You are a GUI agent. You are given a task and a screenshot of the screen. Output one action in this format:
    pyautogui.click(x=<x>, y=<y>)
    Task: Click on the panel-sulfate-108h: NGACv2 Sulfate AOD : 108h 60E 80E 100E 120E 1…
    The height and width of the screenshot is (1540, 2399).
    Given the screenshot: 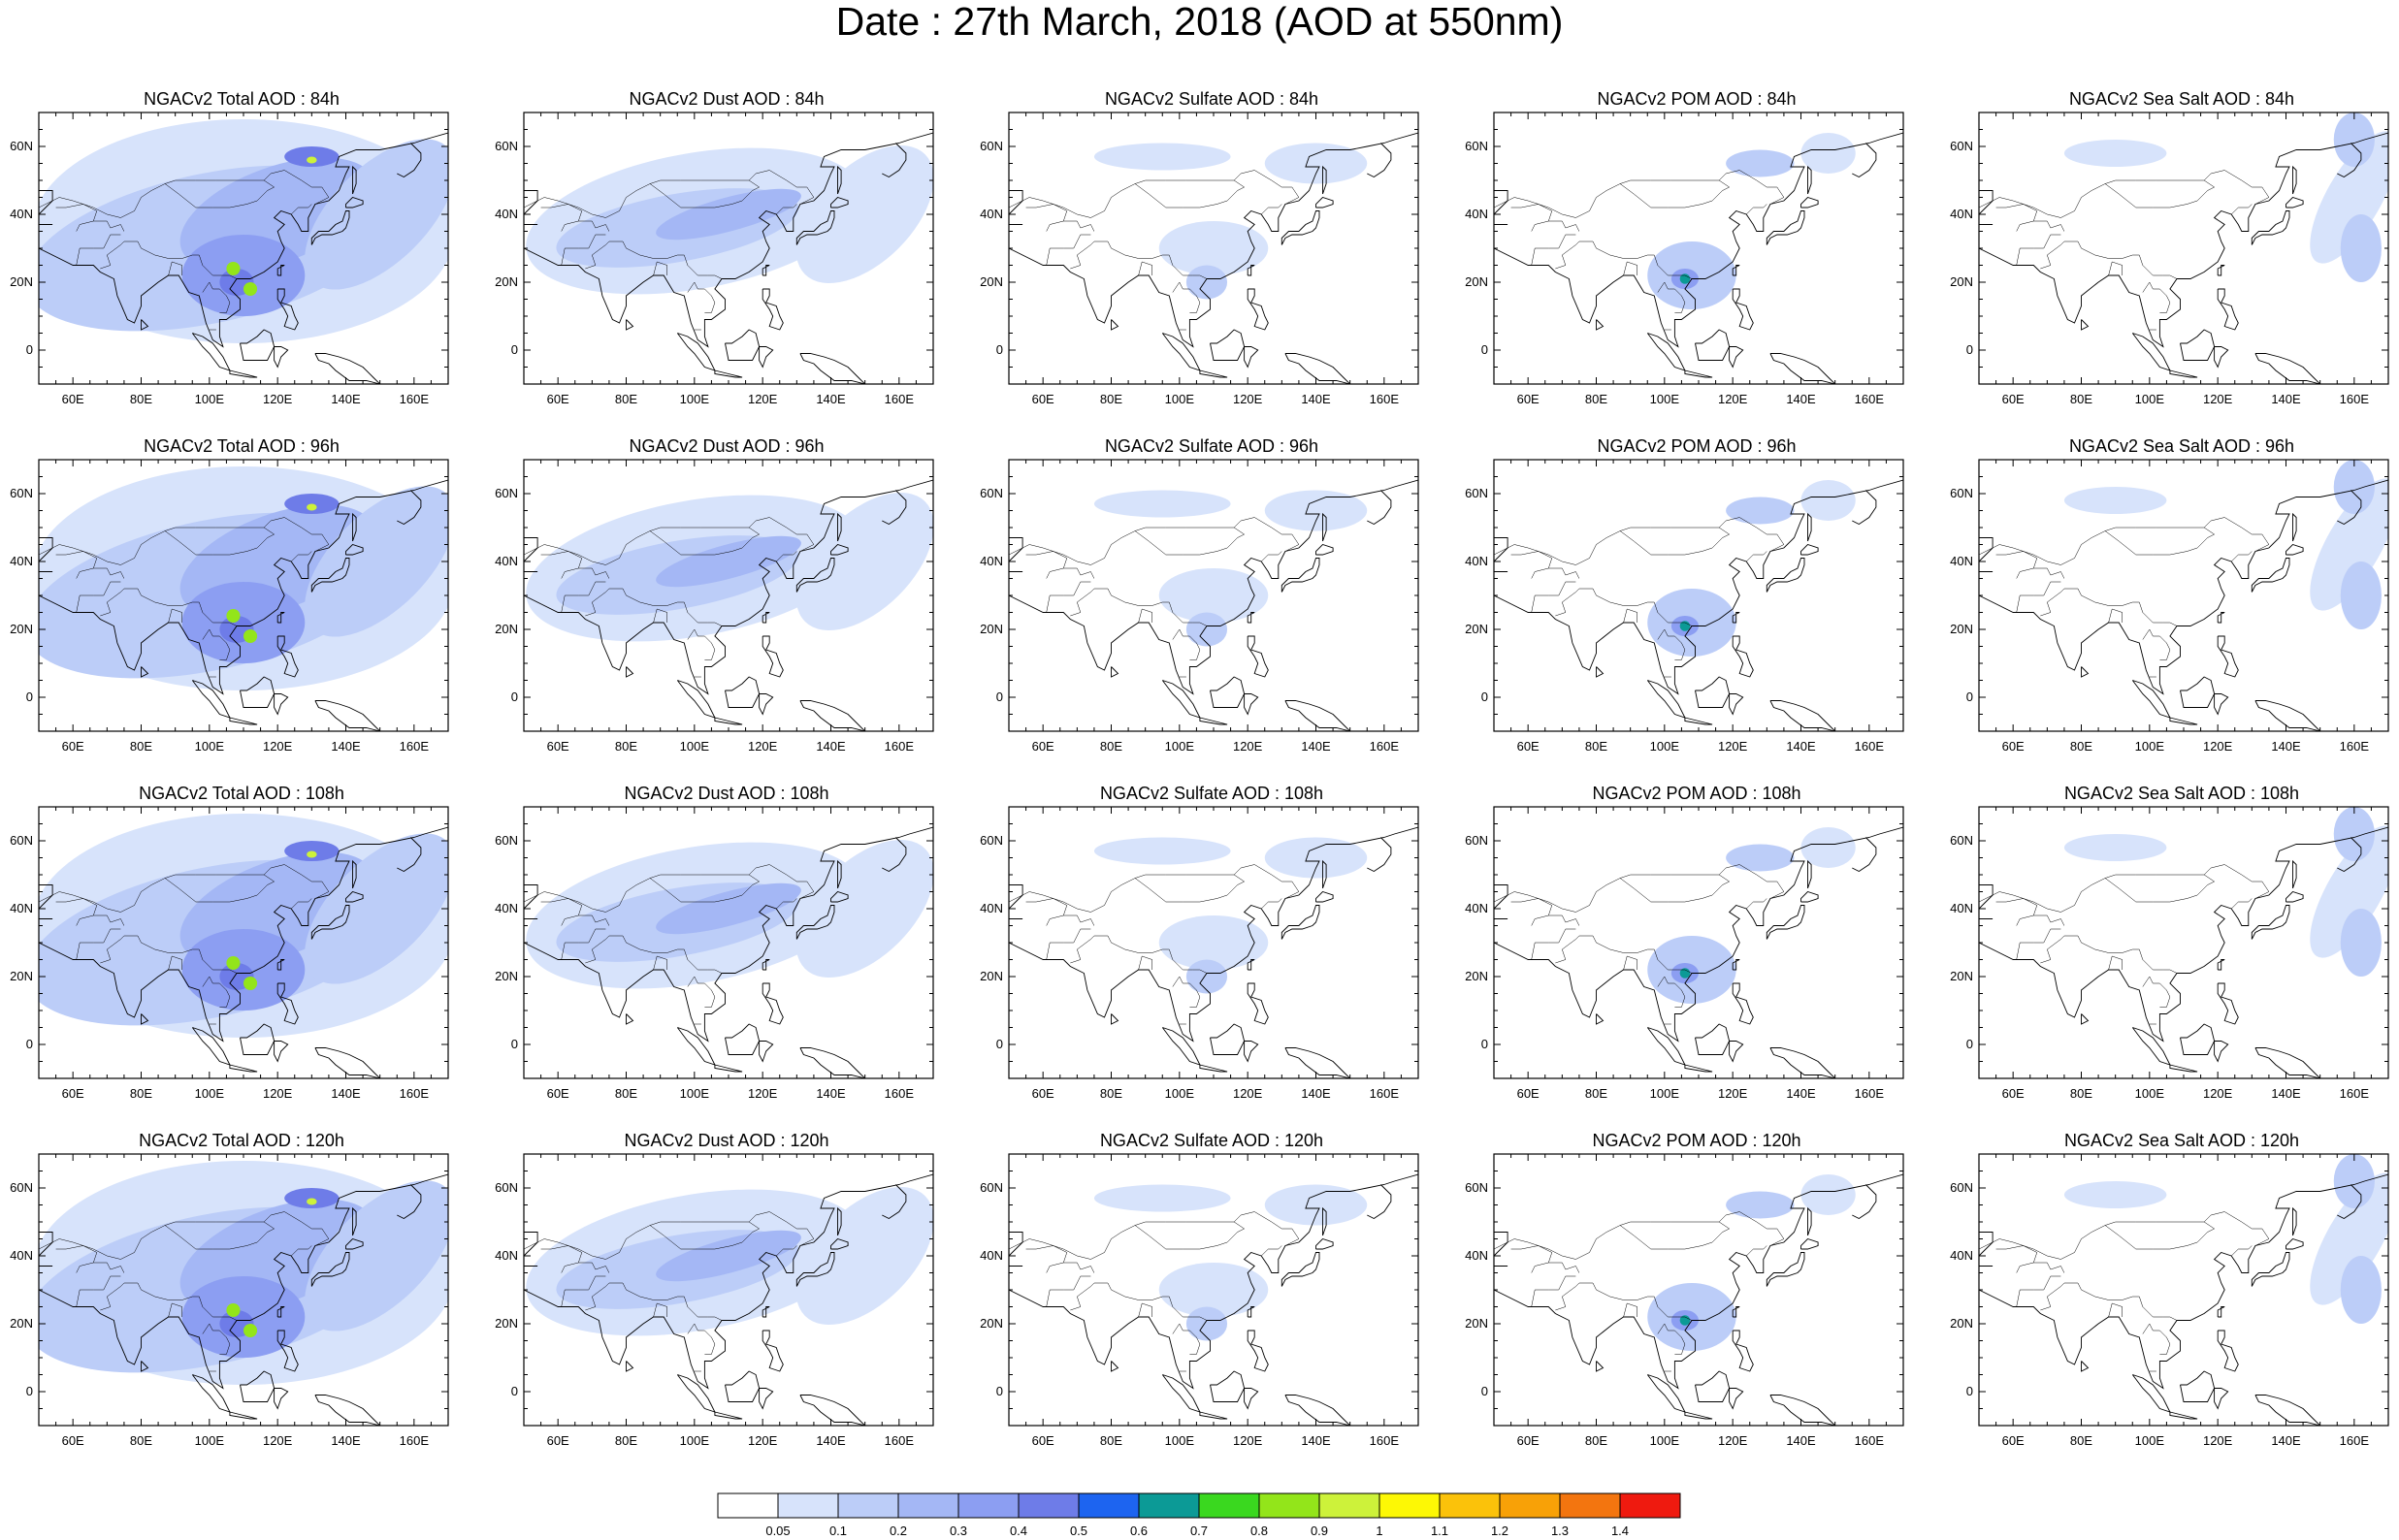 What is the action you would take?
    pyautogui.click(x=1198, y=942)
    